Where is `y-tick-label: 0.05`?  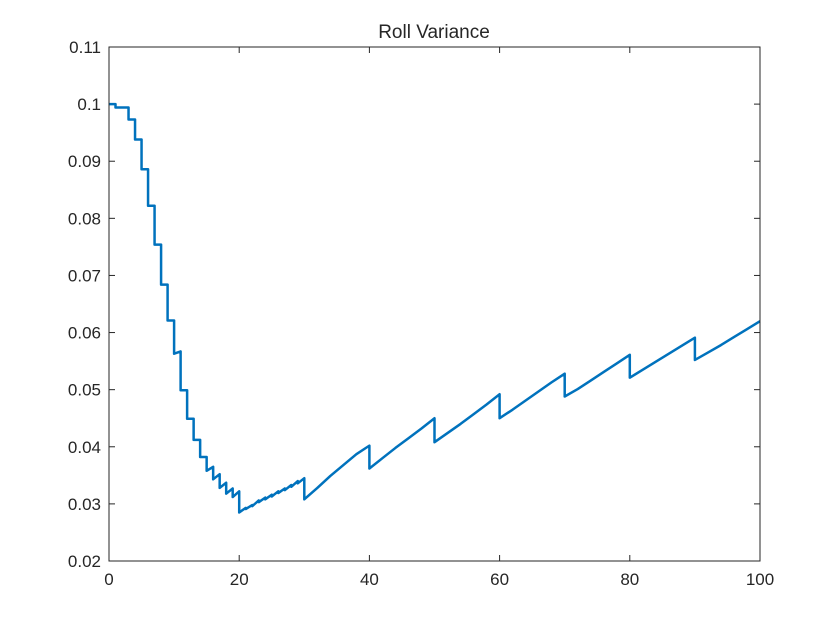
y-tick-label: 0.05 is located at coordinates (84, 390).